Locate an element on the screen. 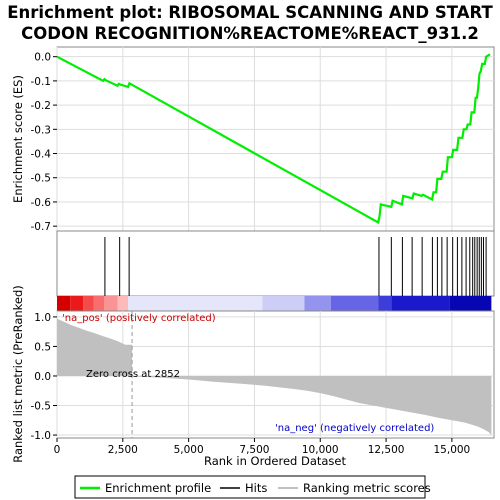 This screenshot has width=500, height=500. es-y-tick-label: -0.7 is located at coordinates (41, 227).